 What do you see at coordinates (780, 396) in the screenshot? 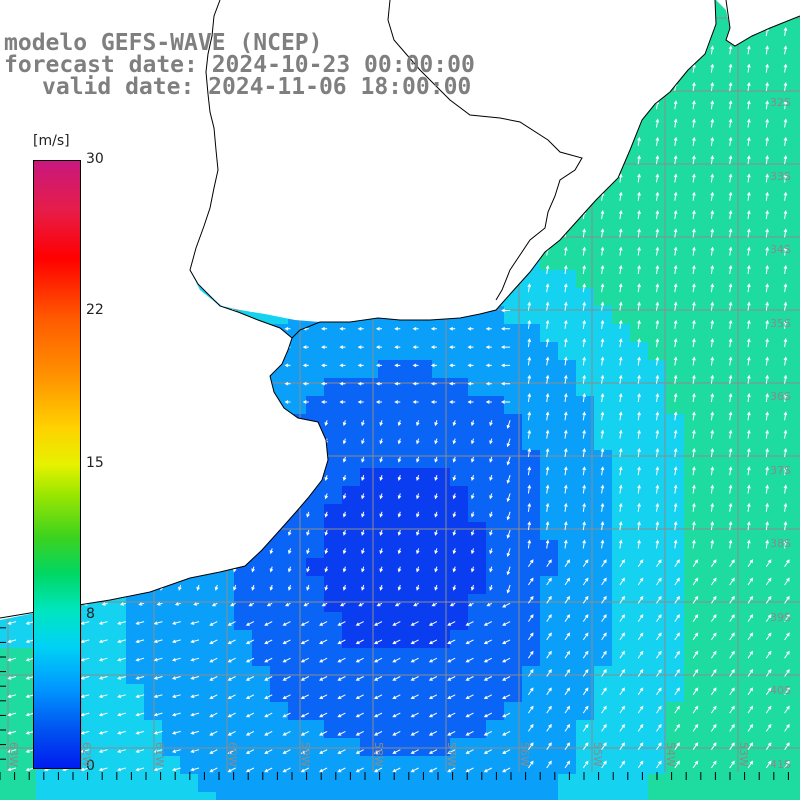
I see `latitude-label: 36S` at bounding box center [780, 396].